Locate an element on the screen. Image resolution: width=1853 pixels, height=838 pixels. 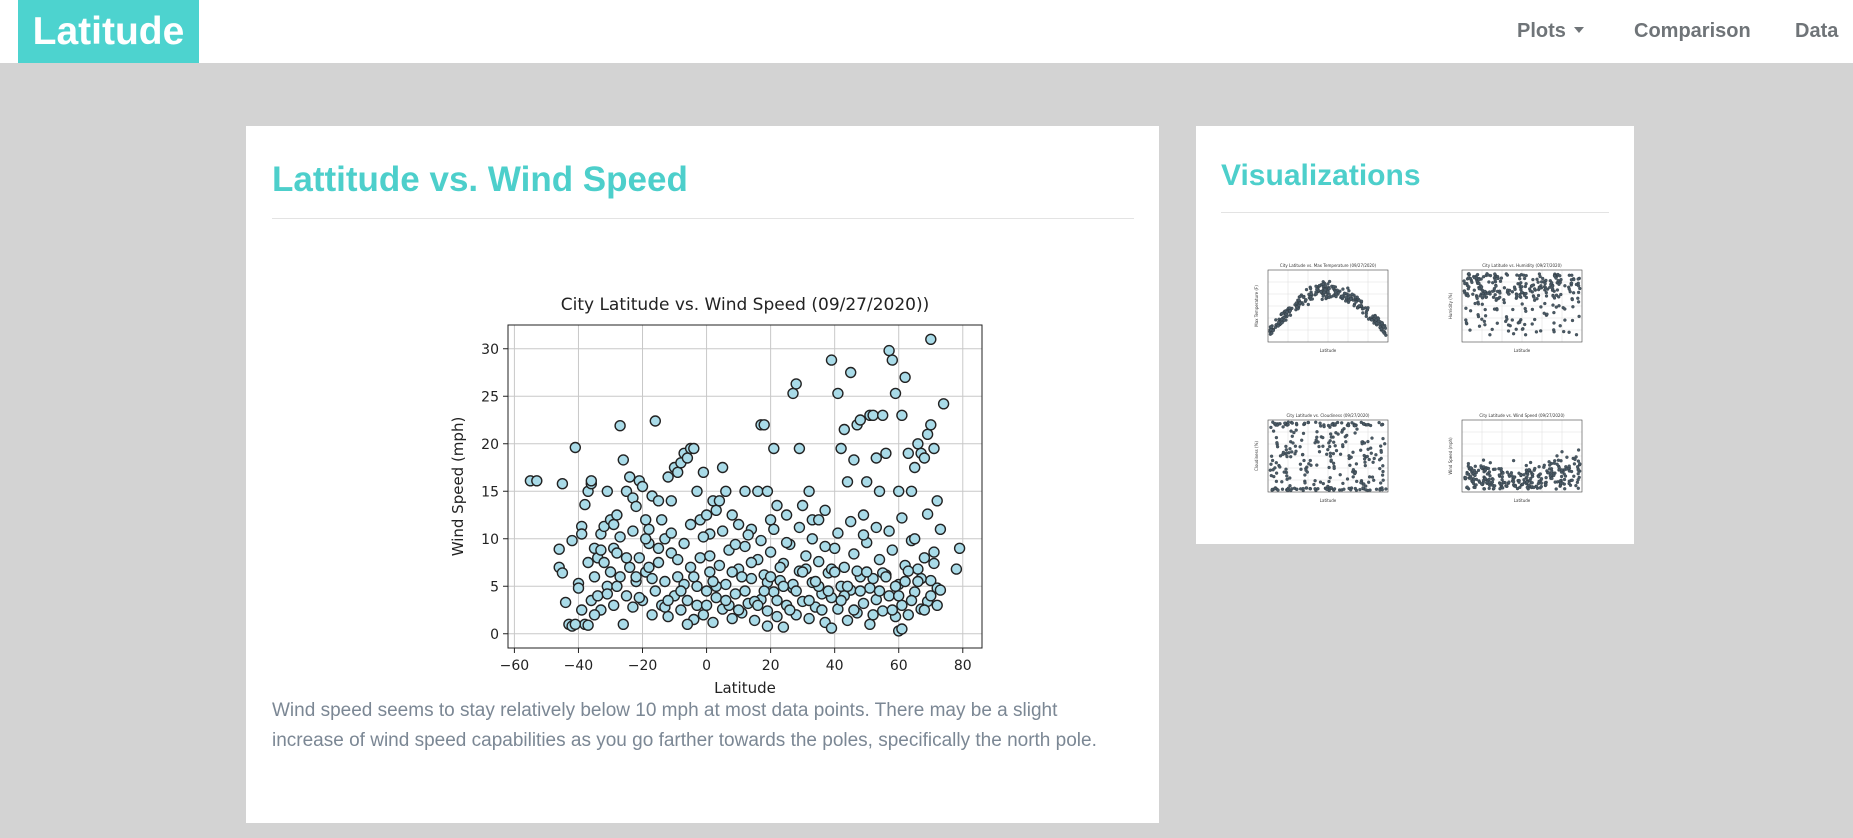
nav-data-link: Data is located at coordinates (1817, 31).